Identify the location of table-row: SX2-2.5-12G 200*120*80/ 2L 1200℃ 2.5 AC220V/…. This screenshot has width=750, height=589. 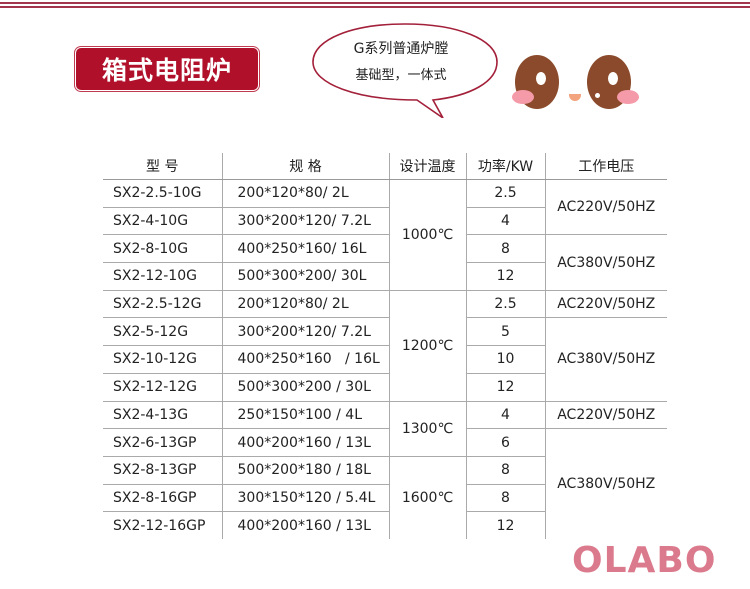
(385, 345).